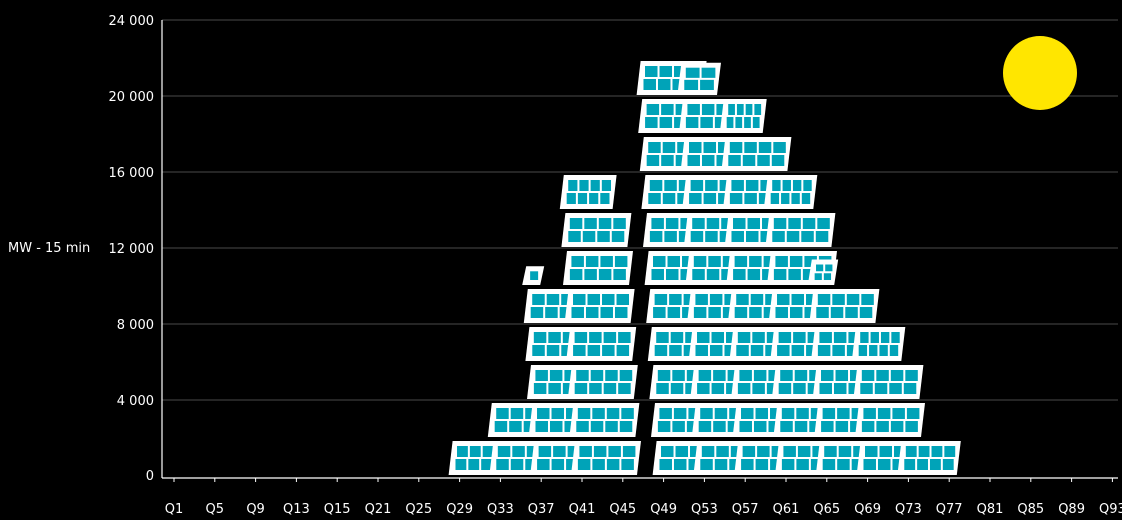 This screenshot has width=1122, height=520. Describe the element at coordinates (867, 509) in the screenshot. I see `x-tick-label: Q69` at that location.